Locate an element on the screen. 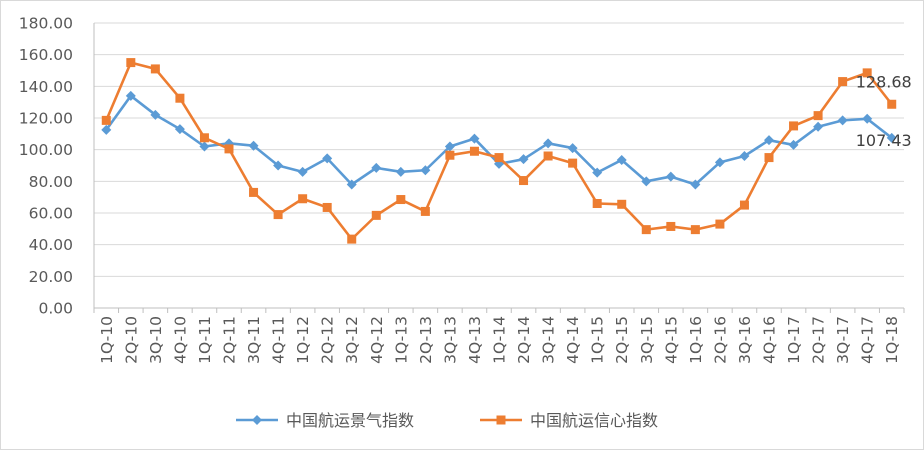 The image size is (924, 450). x-tick-label: 3Q-10 is located at coordinates (156, 340).